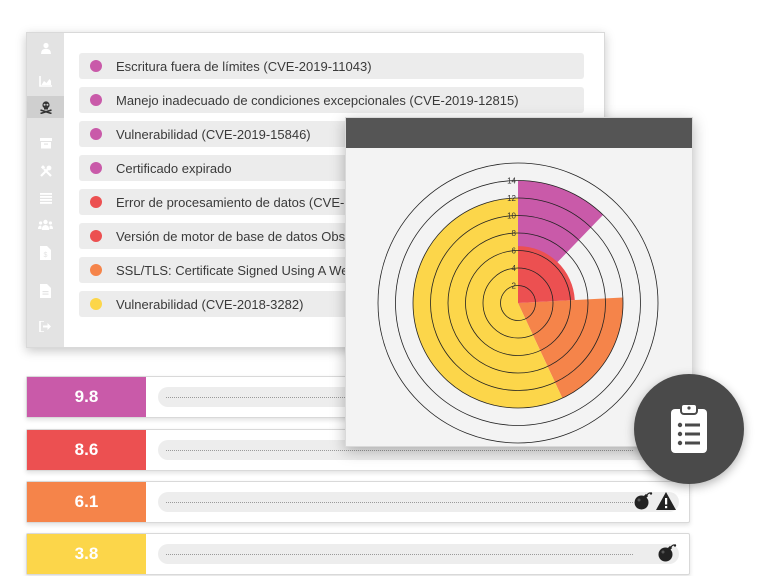  I want to click on list-icon, so click(45, 198).